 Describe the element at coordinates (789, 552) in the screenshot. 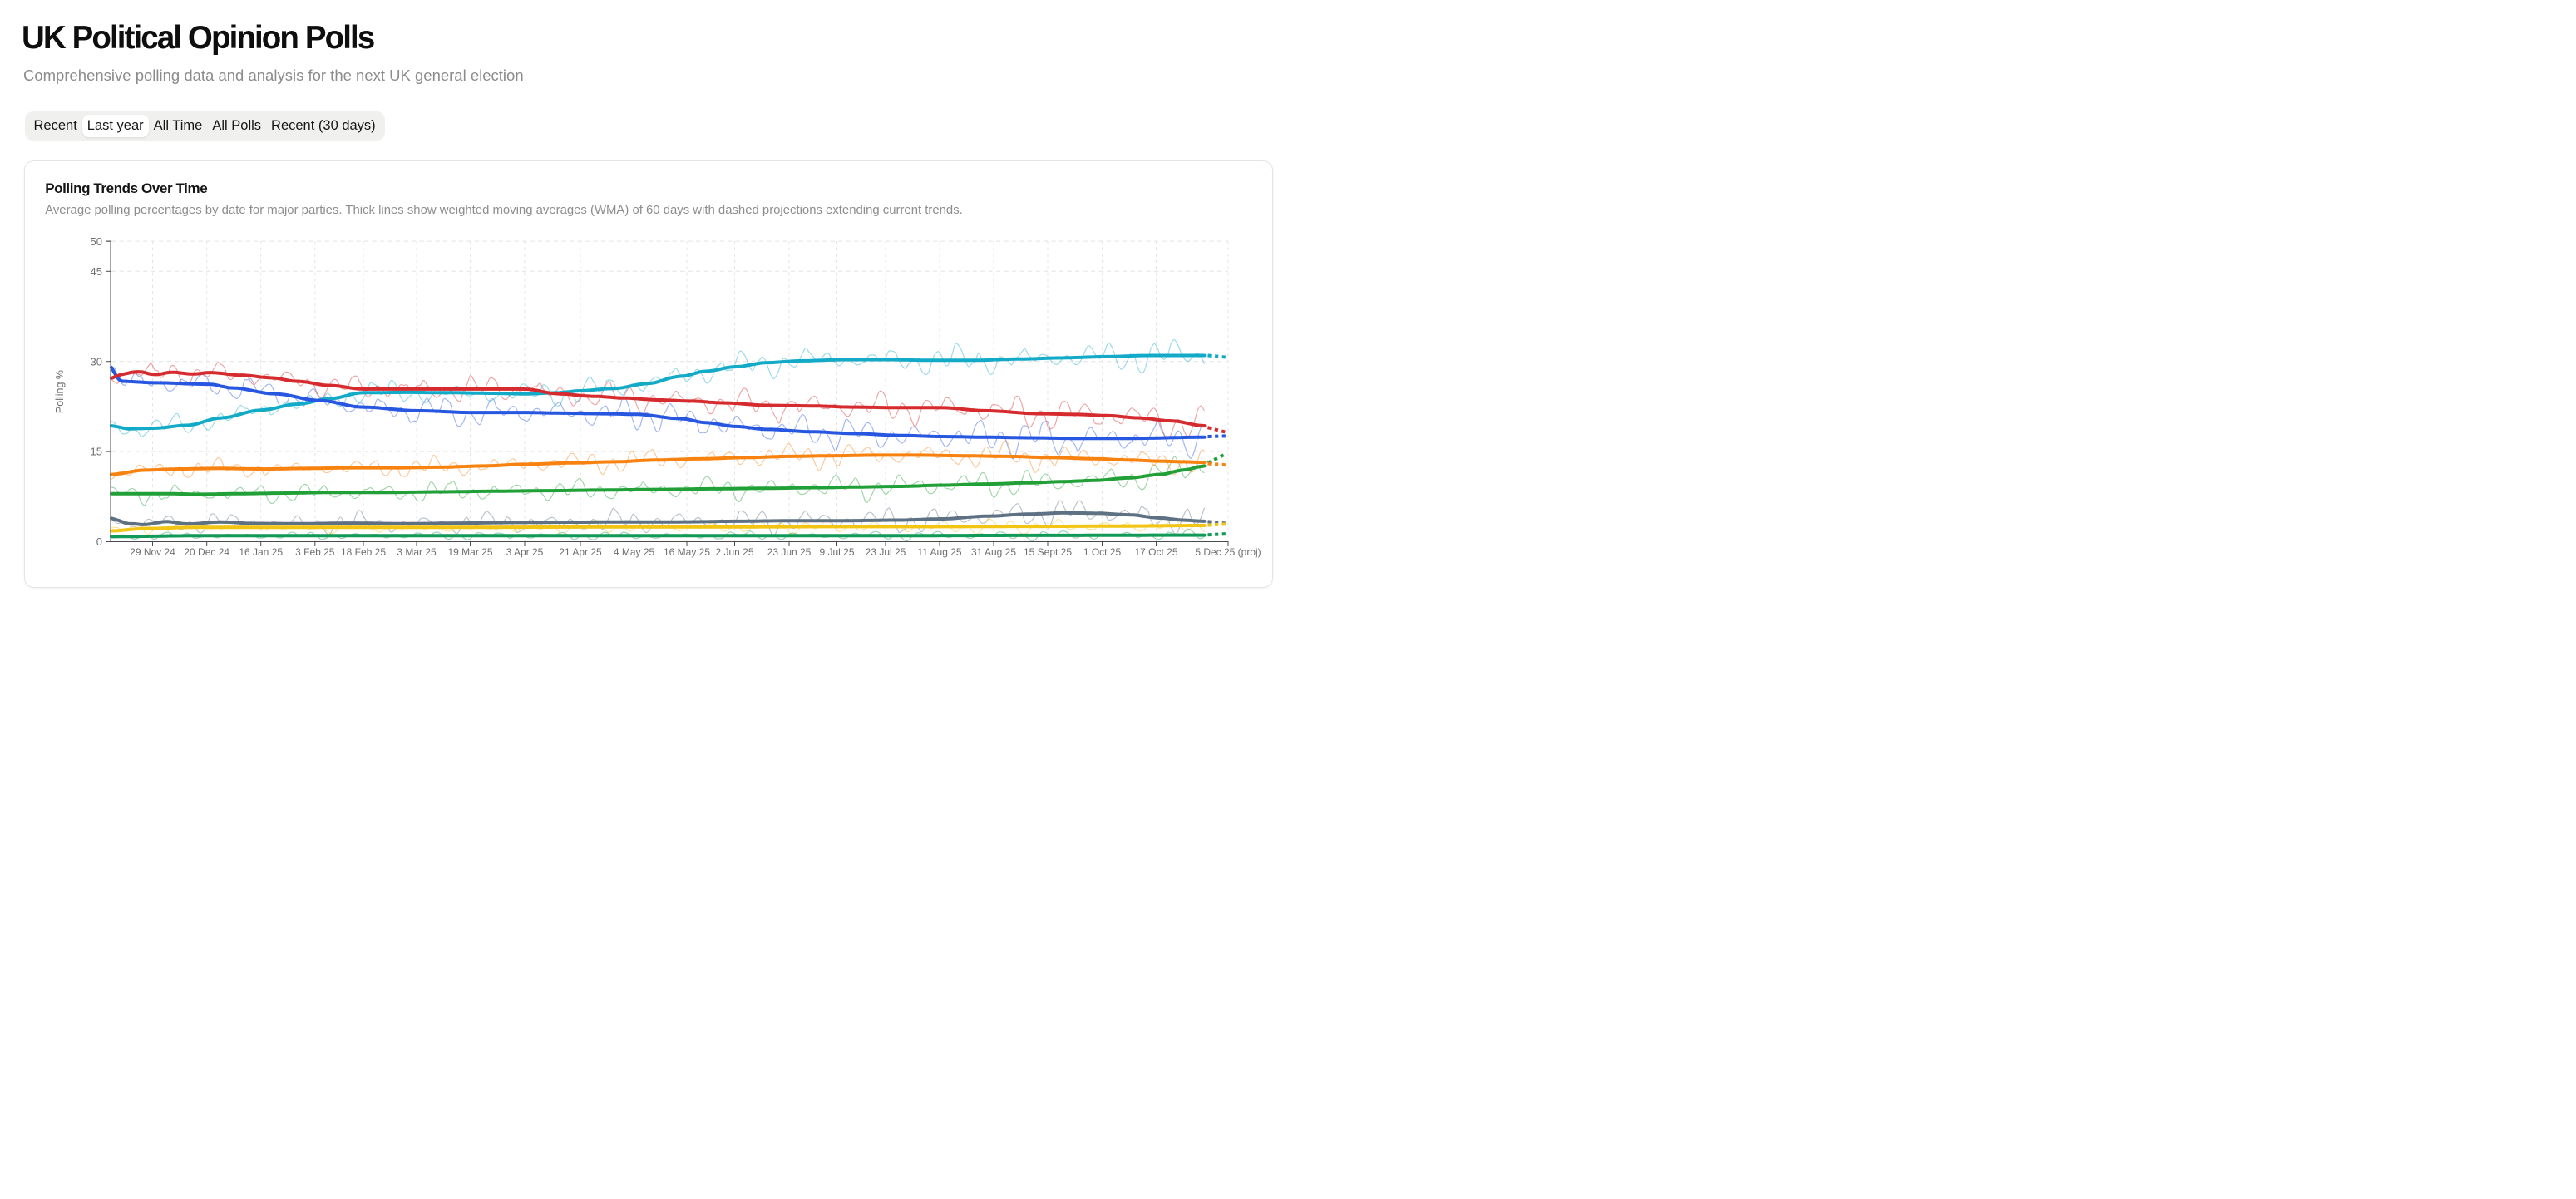

I see `svg-text: 23 Jun 25` at that location.